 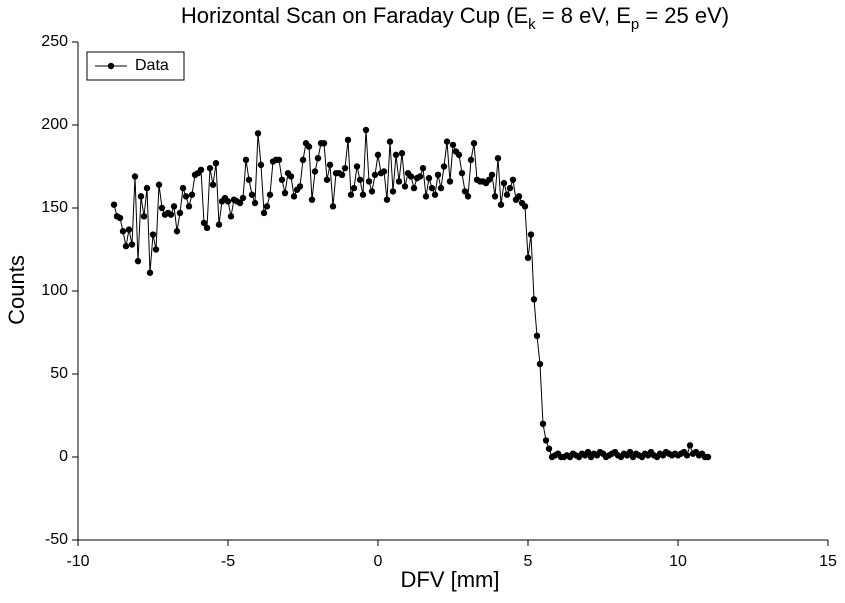 What do you see at coordinates (532, 24) in the screenshot?
I see `title-part: k` at bounding box center [532, 24].